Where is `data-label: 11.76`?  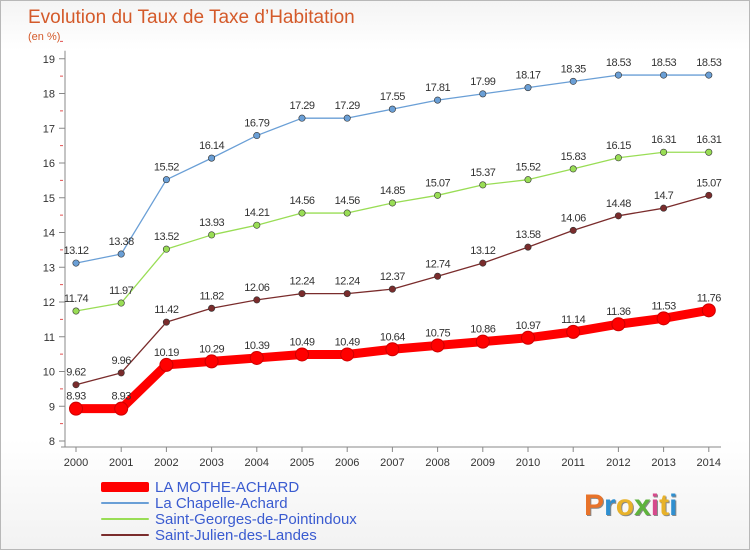 data-label: 11.76 is located at coordinates (709, 298).